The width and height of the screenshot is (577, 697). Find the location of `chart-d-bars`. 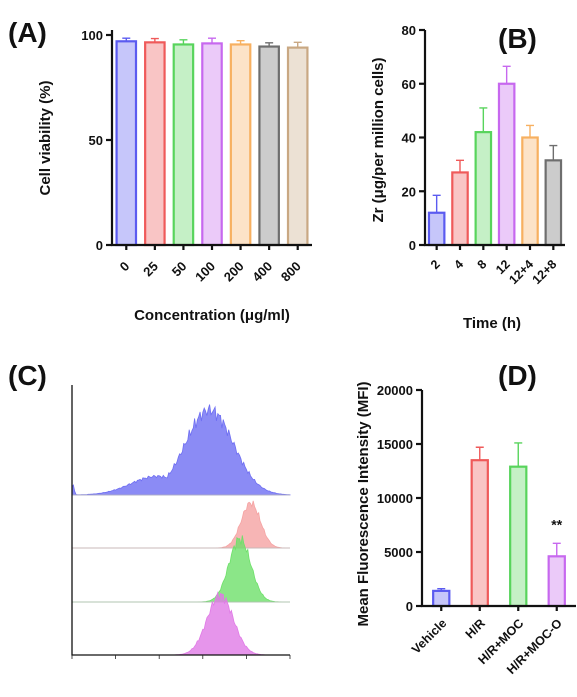

chart-d-bars is located at coordinates (499, 533).